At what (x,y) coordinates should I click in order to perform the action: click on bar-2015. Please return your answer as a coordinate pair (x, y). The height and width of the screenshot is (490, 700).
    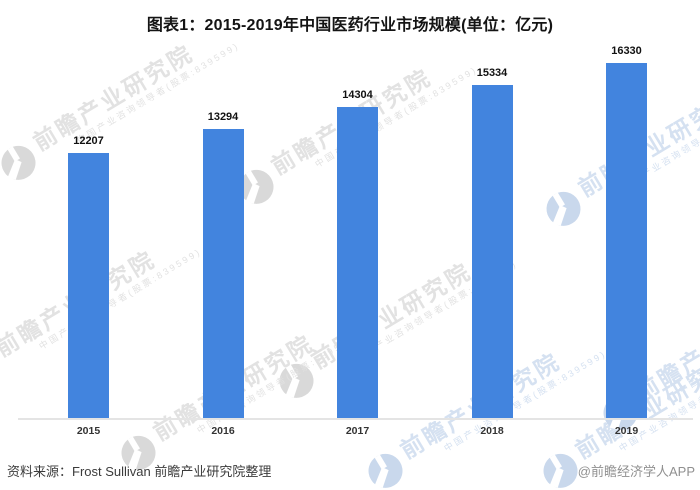
    Looking at the image, I should click on (88, 285).